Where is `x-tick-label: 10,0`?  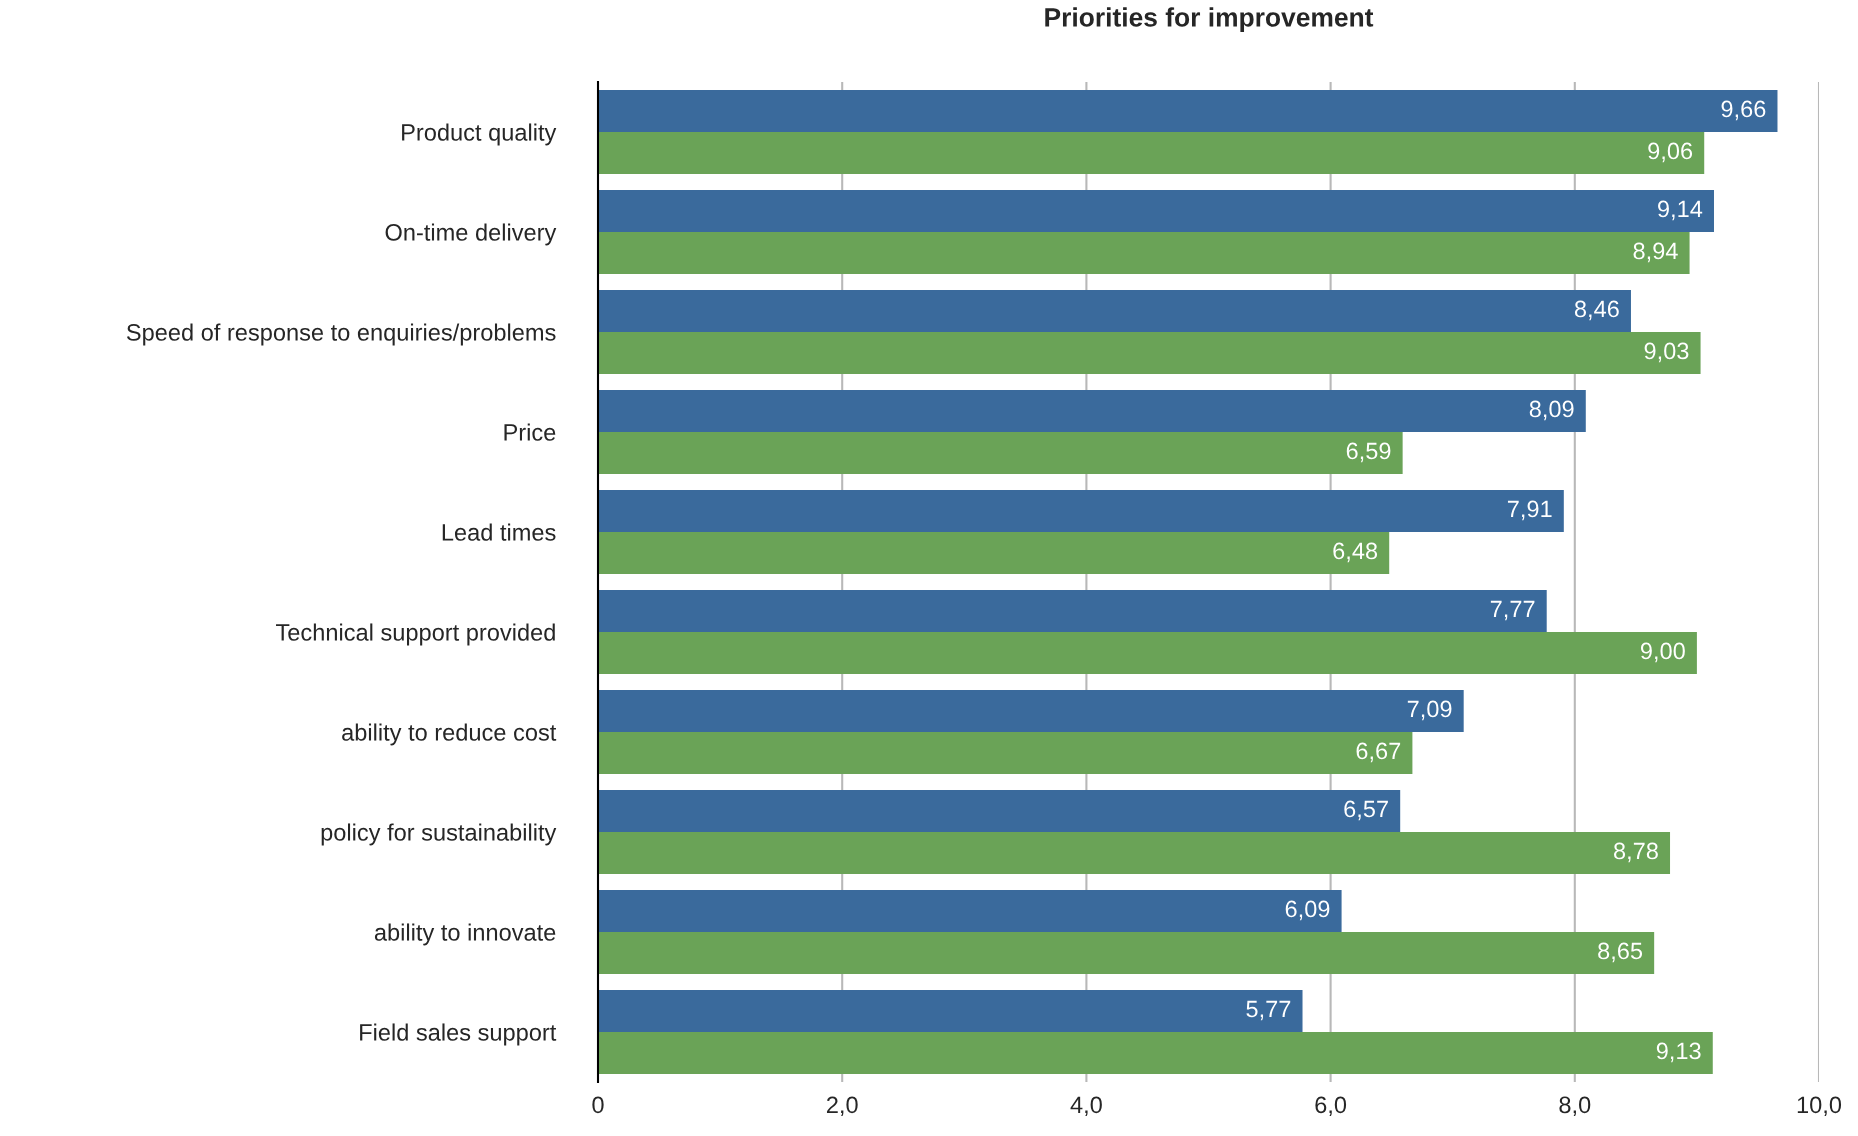 x-tick-label: 10,0 is located at coordinates (1819, 1106).